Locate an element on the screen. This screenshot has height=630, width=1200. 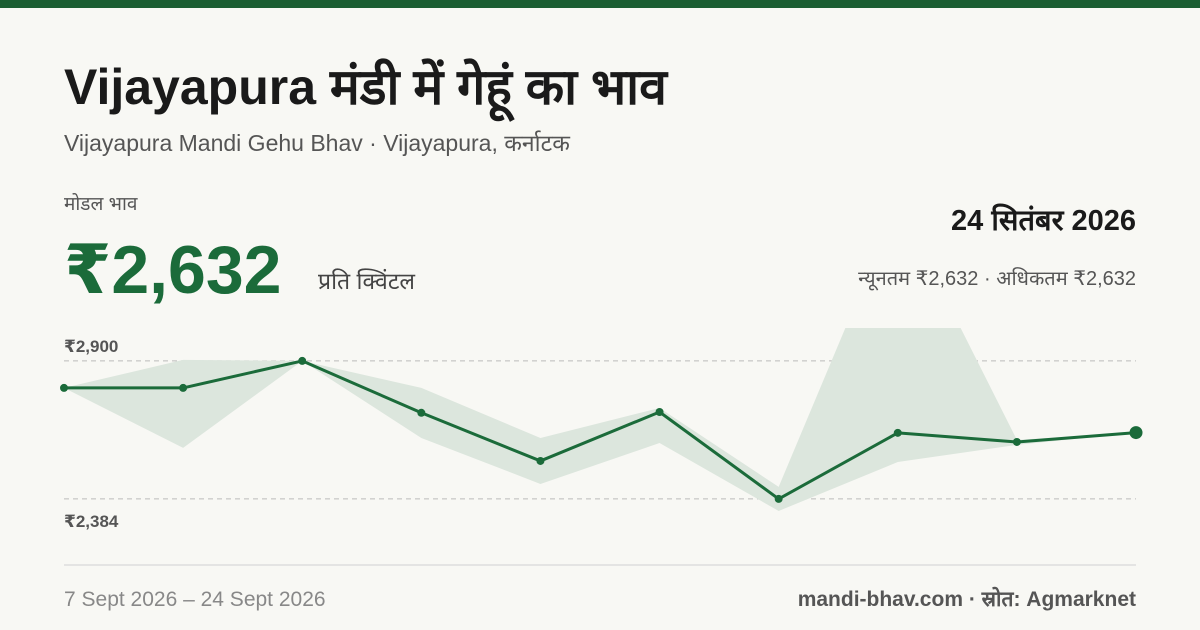
price-label: मोडल भाव is located at coordinates (101, 203).